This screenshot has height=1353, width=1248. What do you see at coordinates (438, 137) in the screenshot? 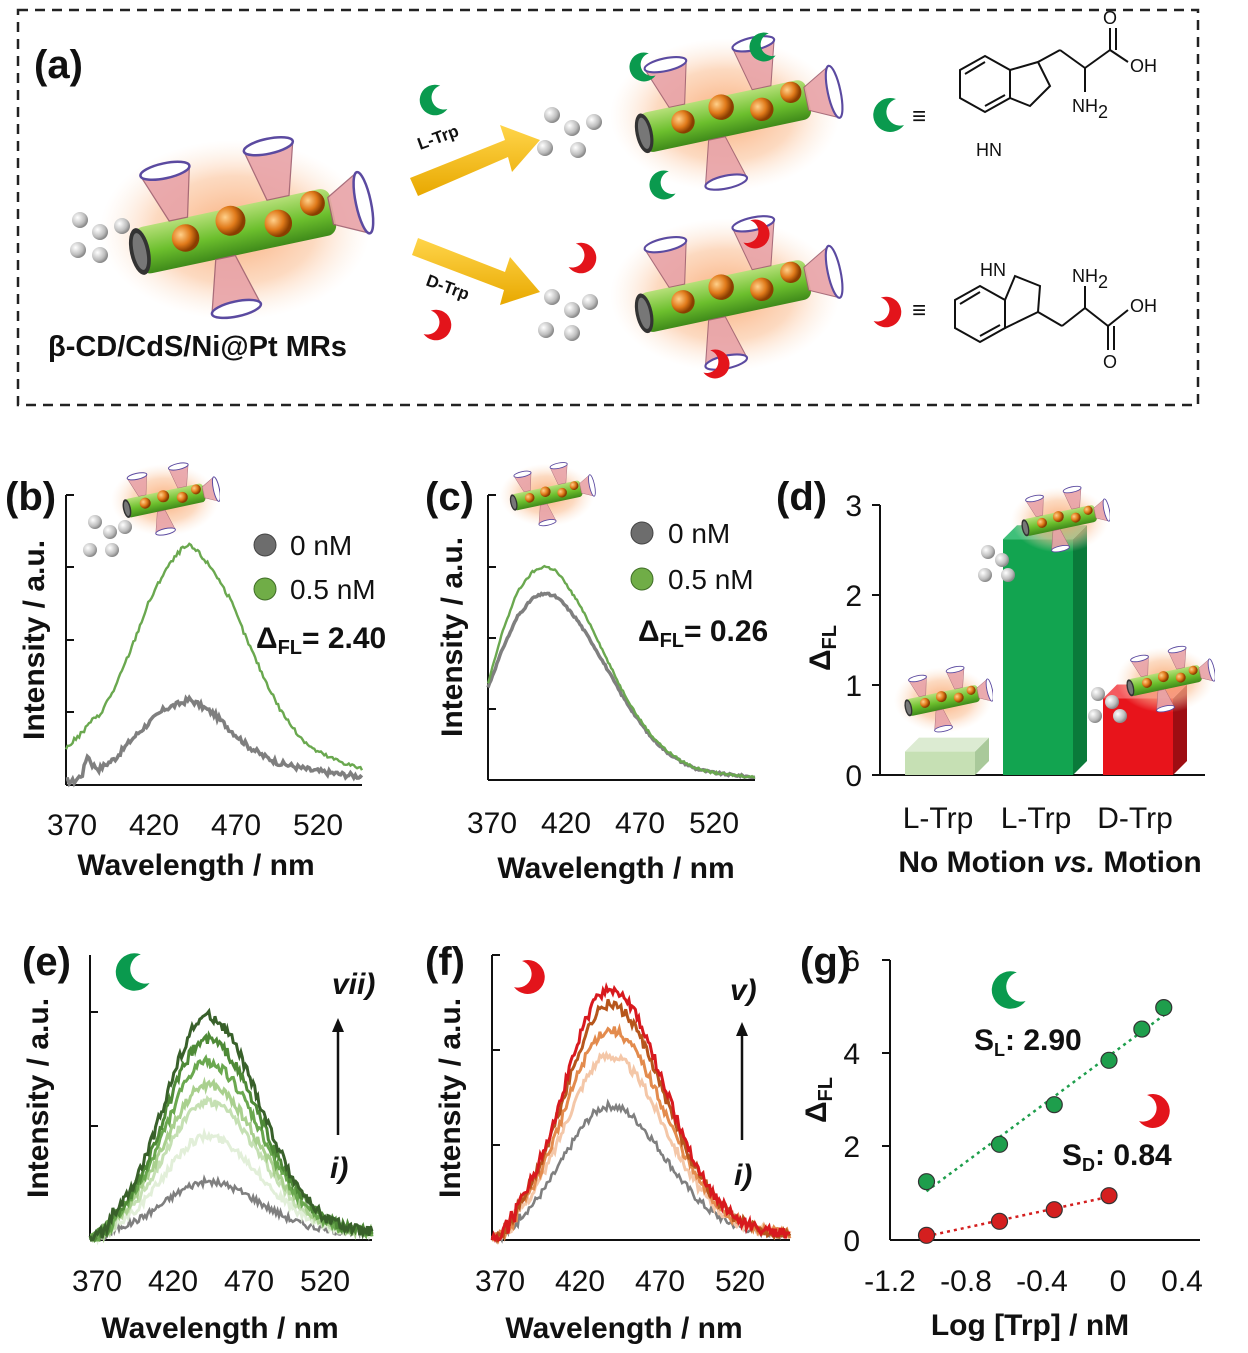
I see `arrow-l-trp-label: L-Trp` at bounding box center [438, 137].